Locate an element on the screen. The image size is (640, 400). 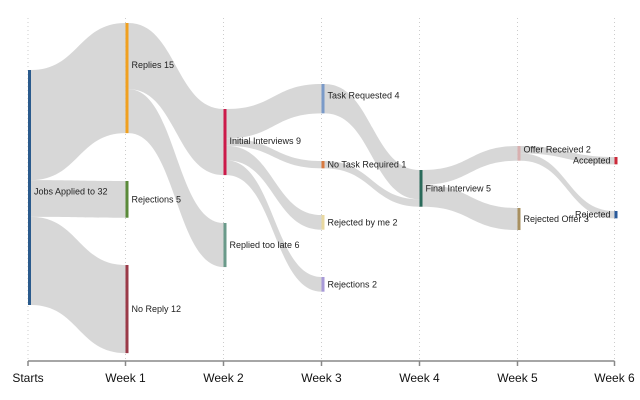
sankey-link-init-rej3 is located at coordinates (274, 226).